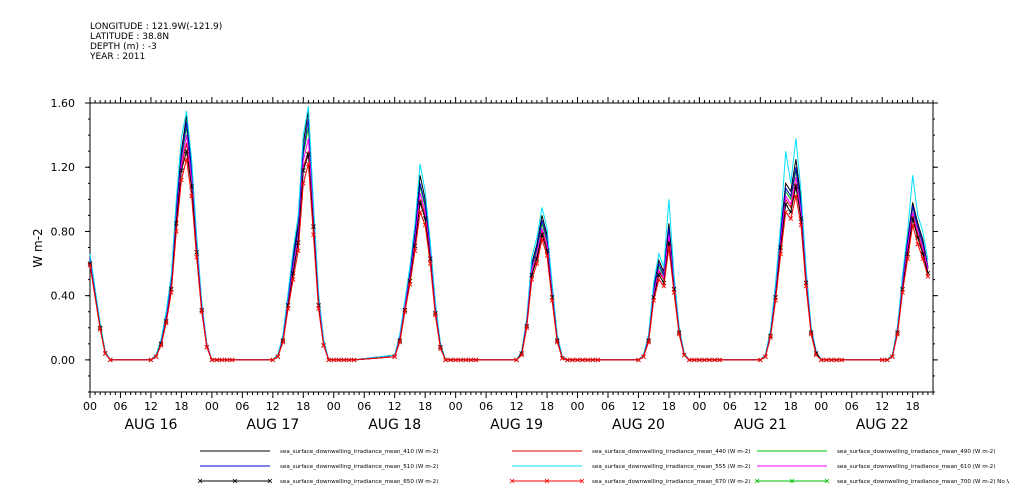 The width and height of the screenshot is (1009, 504). Describe the element at coordinates (272, 425) in the screenshot. I see `x-day-label: AUG 17` at that location.